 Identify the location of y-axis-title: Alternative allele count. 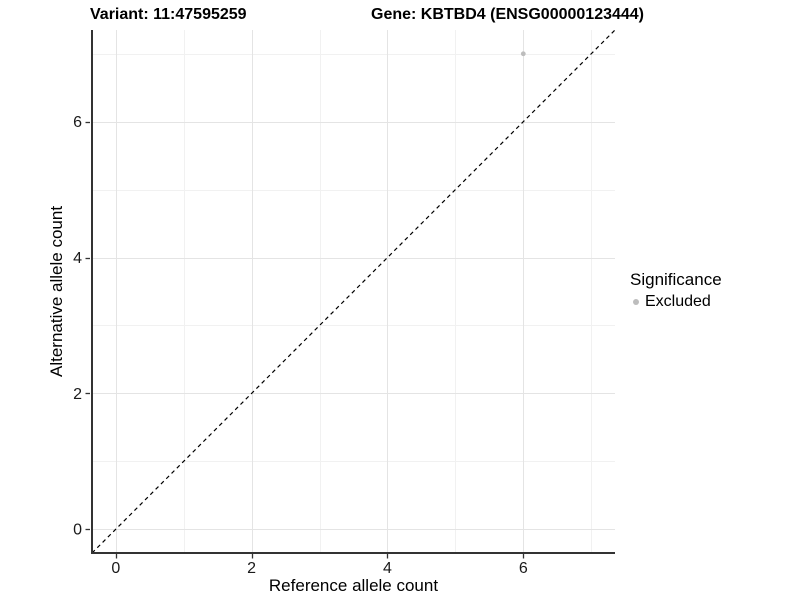
(56, 291).